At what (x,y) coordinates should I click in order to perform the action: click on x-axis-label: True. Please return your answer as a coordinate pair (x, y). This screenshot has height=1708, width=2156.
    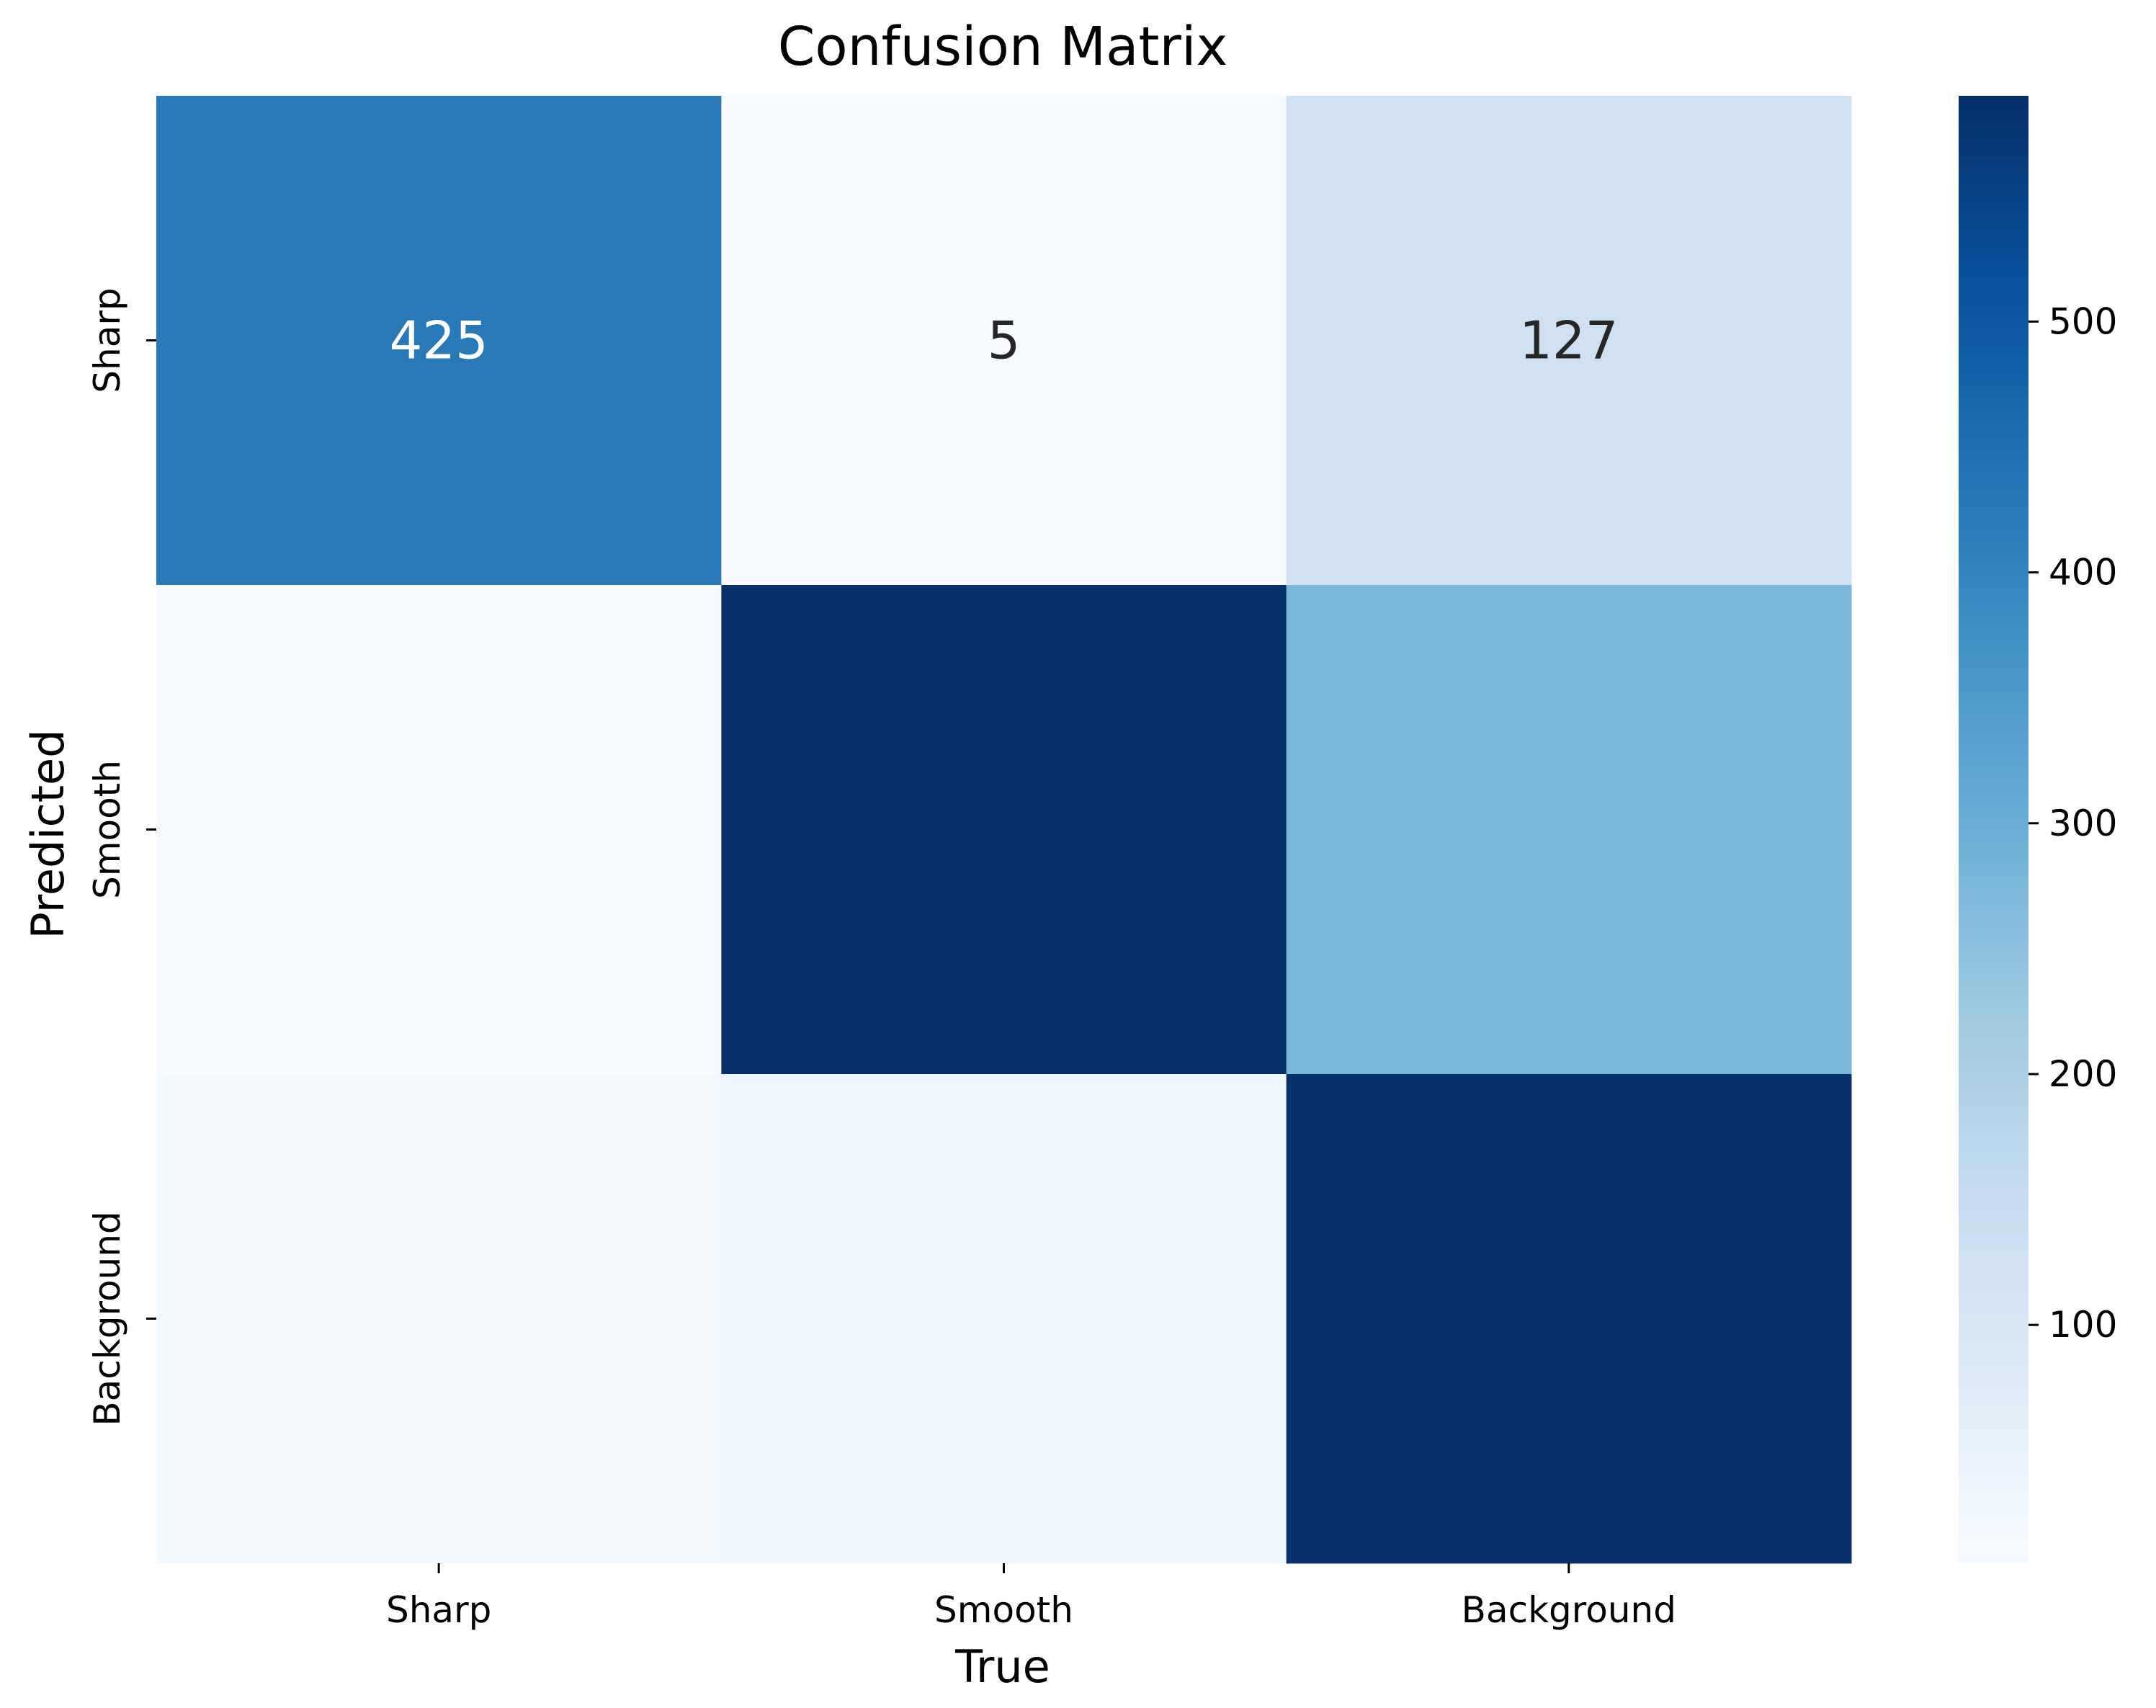
    Looking at the image, I should click on (1002, 1667).